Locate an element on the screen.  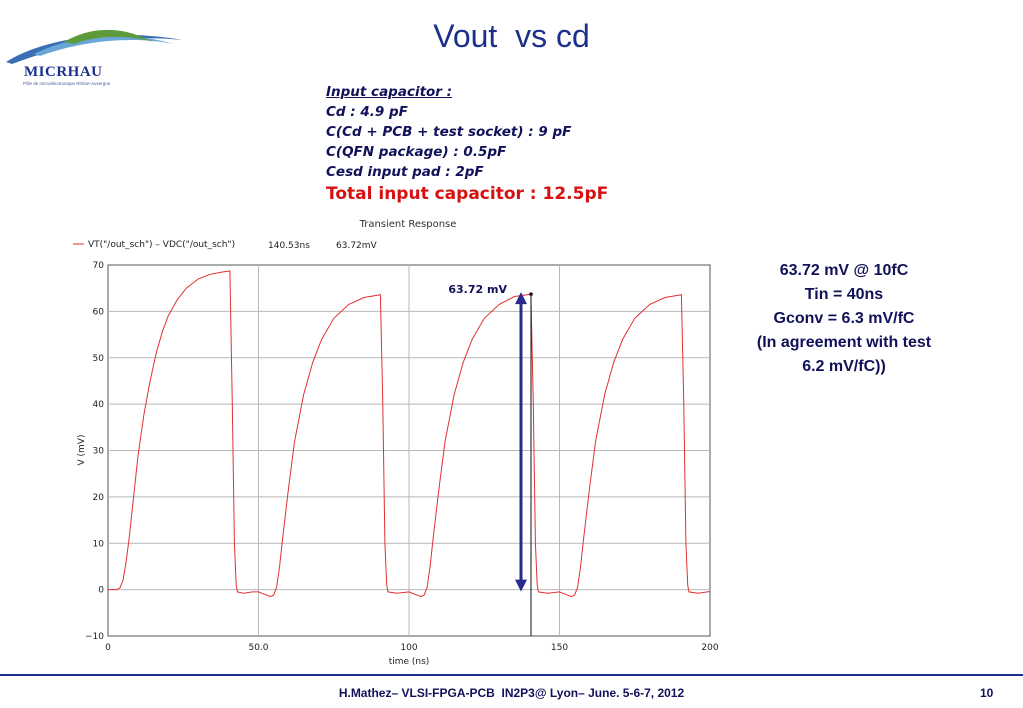
info-line: Cesd input pad : 2pF is located at coordinates (405, 172).